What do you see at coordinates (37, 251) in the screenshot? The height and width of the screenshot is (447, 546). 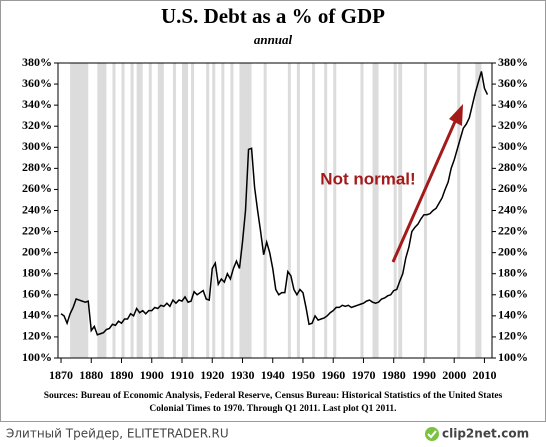 I see `y-tick-label: 200%` at bounding box center [37, 251].